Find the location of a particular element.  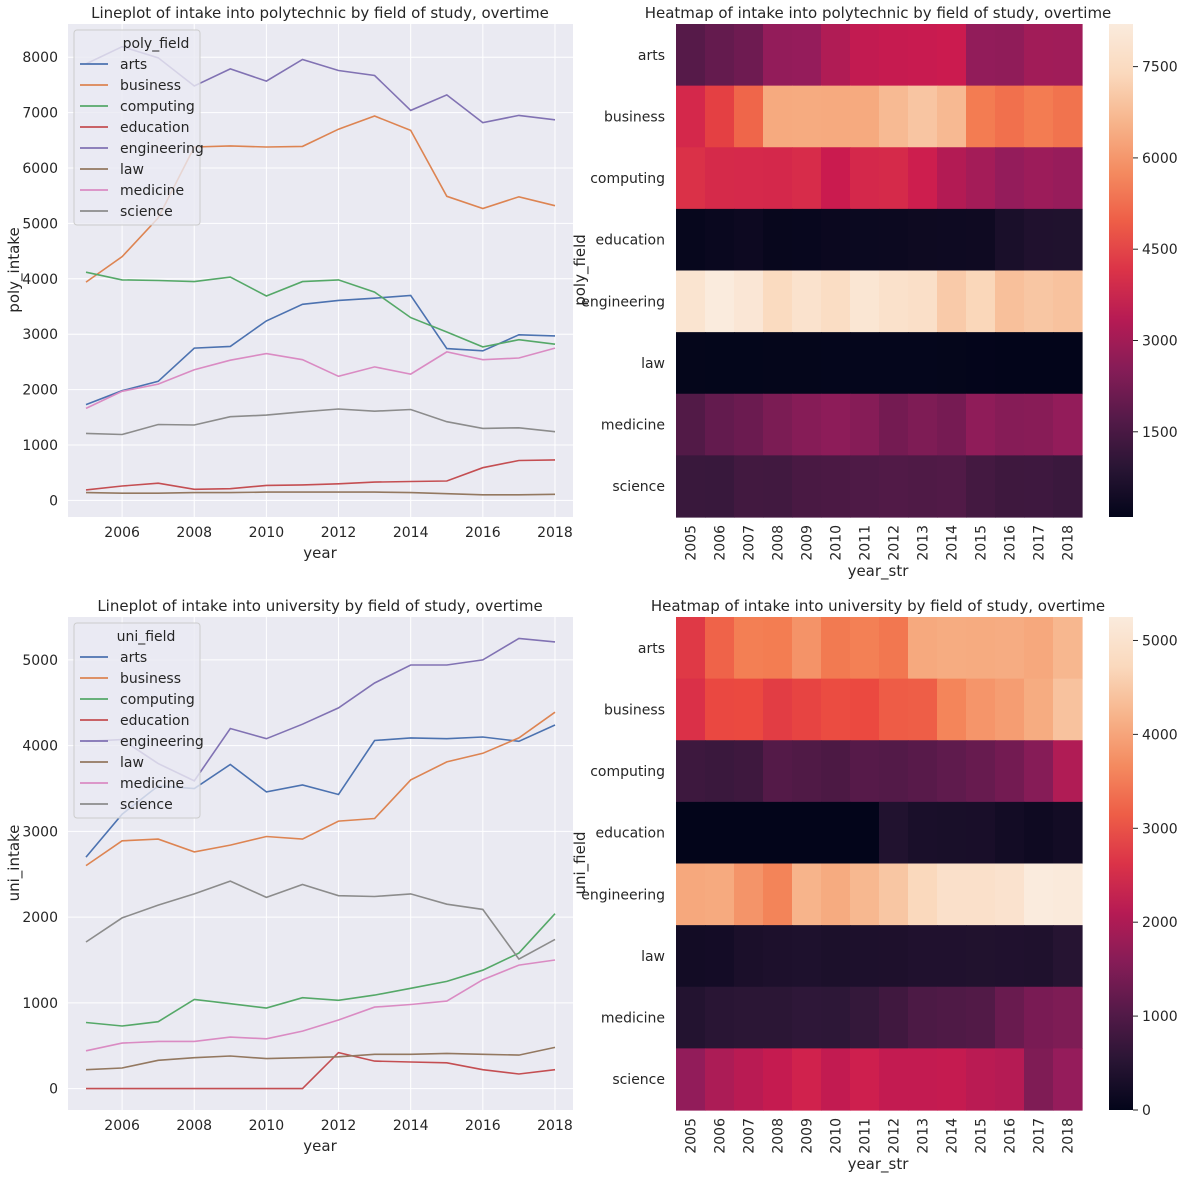

legend-title: poly_field is located at coordinates (156, 44).